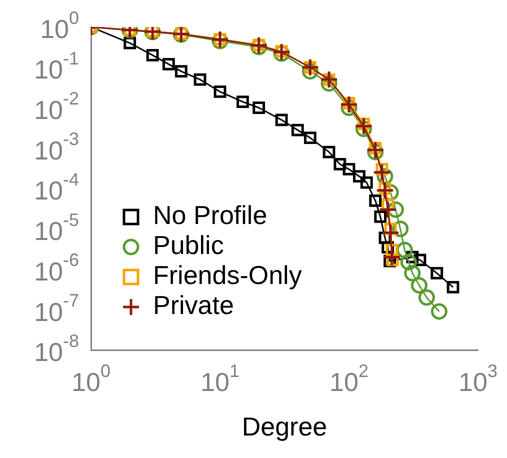 The height and width of the screenshot is (458, 507). I want to click on legend-label: Public, so click(188, 245).